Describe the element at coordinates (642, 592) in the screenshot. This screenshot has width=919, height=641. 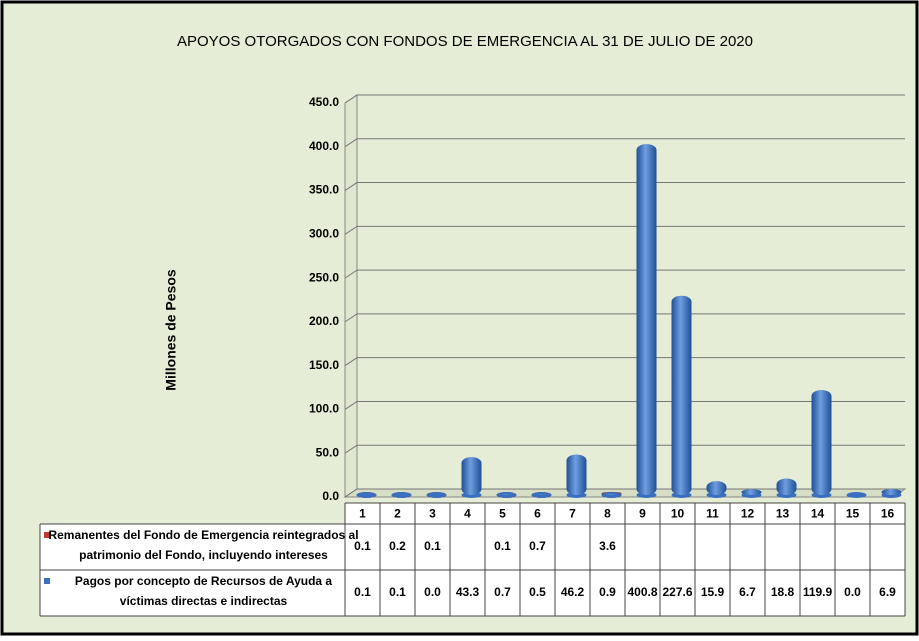
I see `data-label: 400.8` at that location.